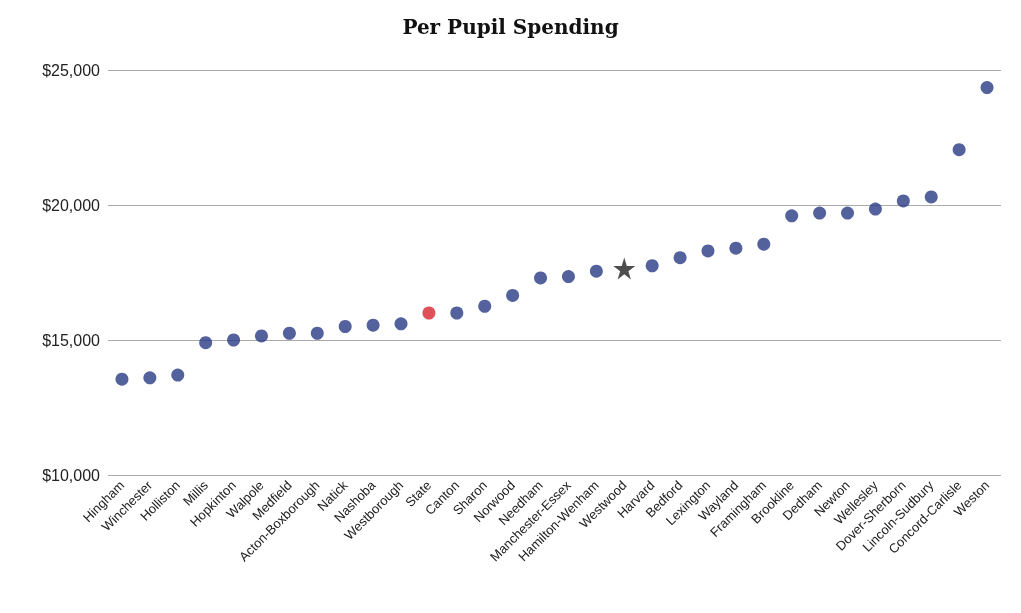  I want to click on y-tick-label: $10,000, so click(71, 475).